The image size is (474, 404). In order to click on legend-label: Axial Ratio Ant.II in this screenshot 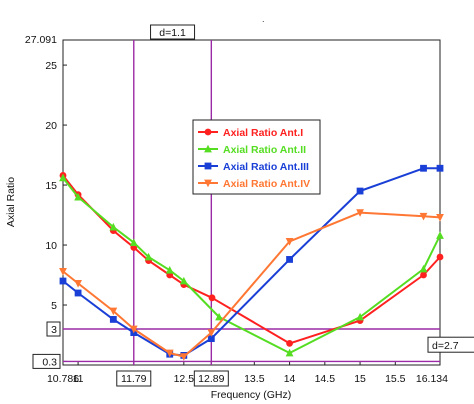, I will do `click(264, 150)`.